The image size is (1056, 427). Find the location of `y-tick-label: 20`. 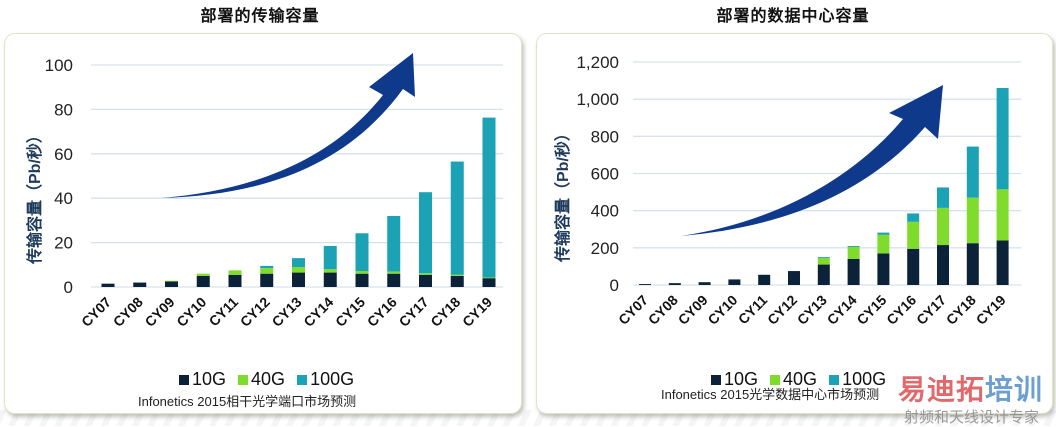

y-tick-label: 20 is located at coordinates (63, 243).